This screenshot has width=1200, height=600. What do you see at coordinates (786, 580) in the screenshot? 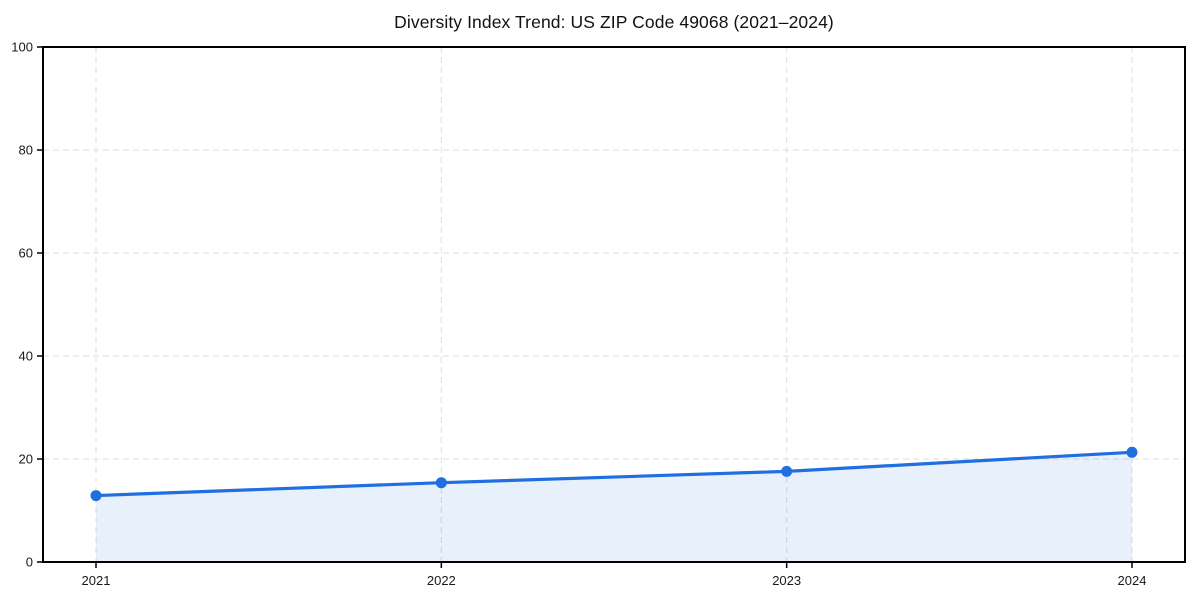
I see `x-tick-label: 2023` at bounding box center [786, 580].